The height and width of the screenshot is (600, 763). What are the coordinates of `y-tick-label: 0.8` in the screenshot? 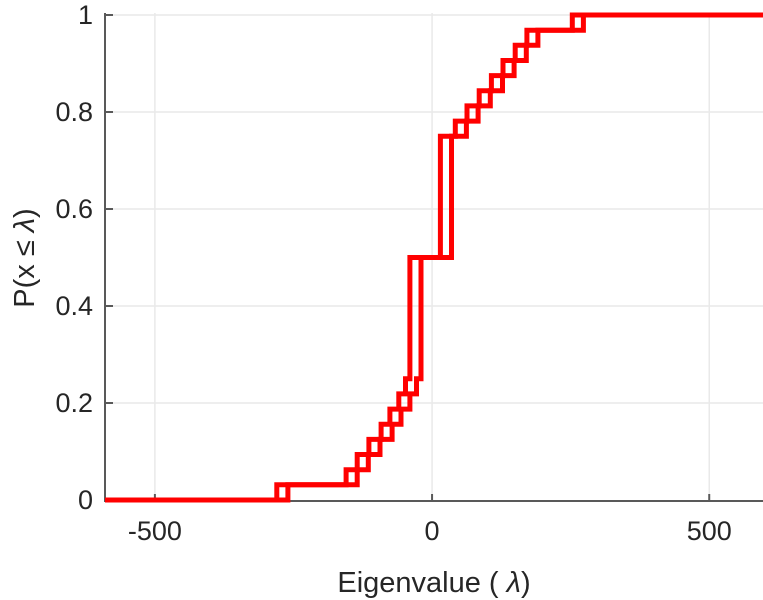 It's located at (74, 112).